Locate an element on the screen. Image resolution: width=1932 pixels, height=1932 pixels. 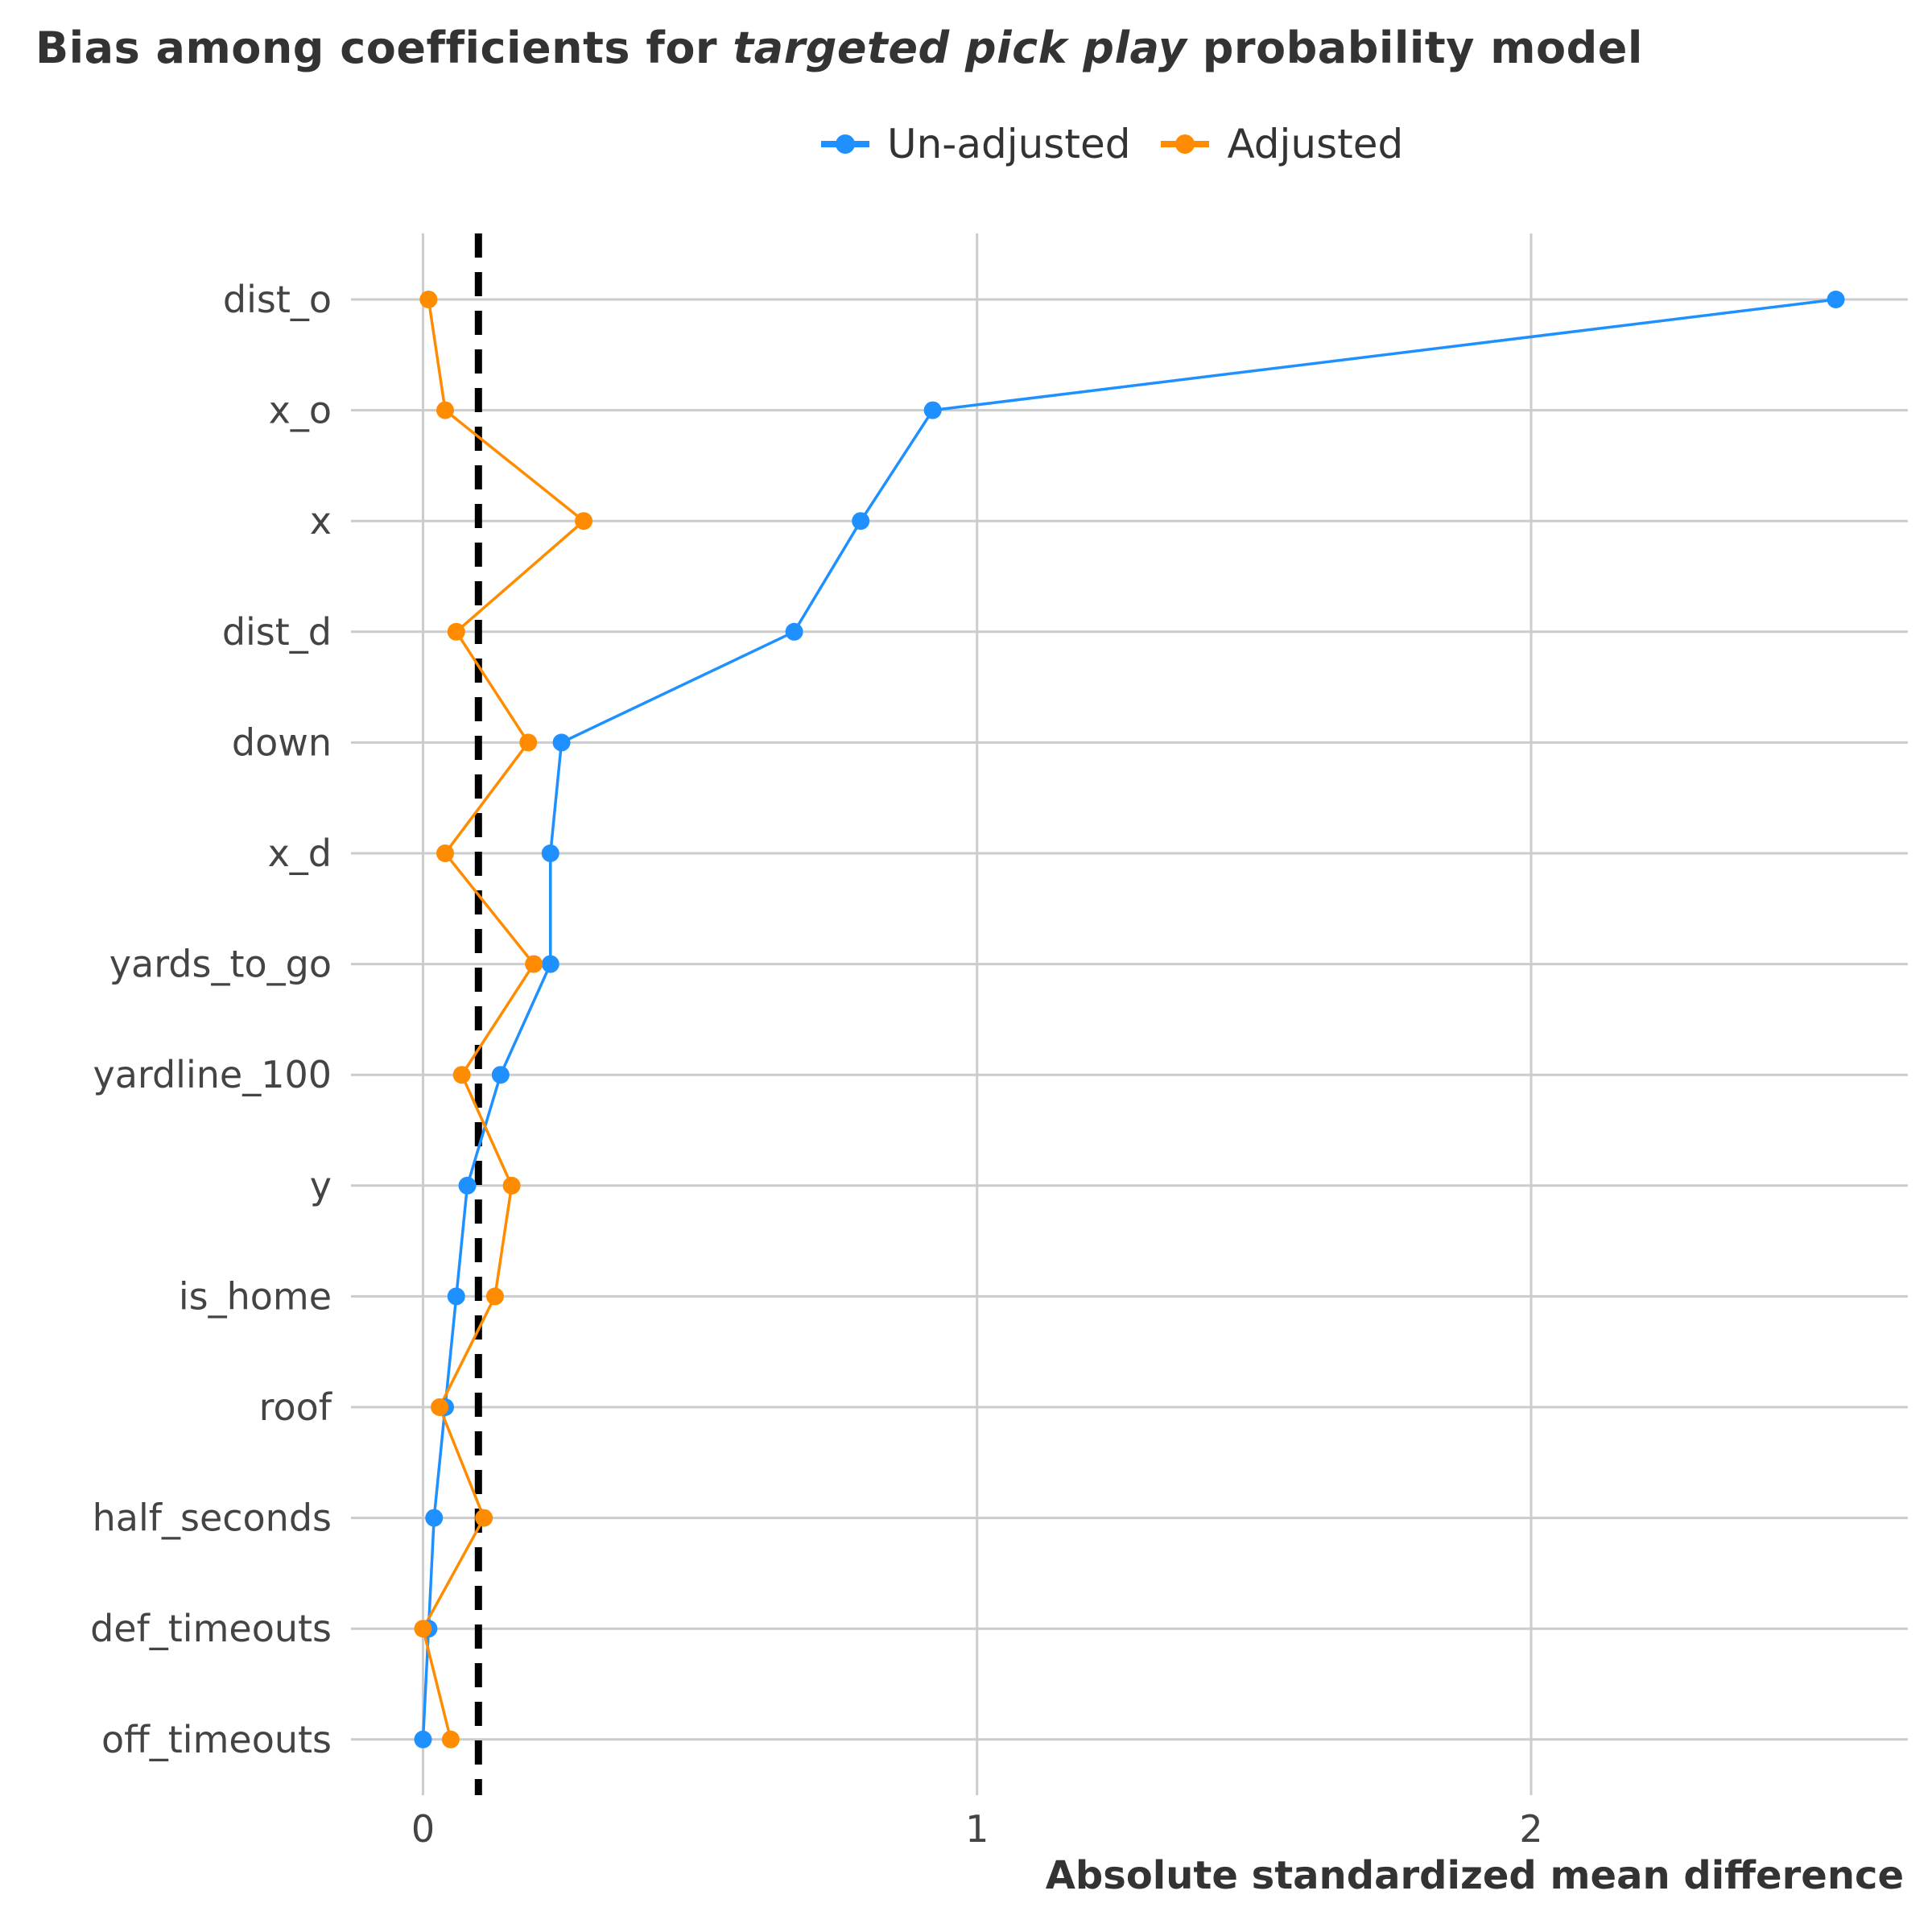
y-tick-label: yards_to_go is located at coordinates (221, 965).